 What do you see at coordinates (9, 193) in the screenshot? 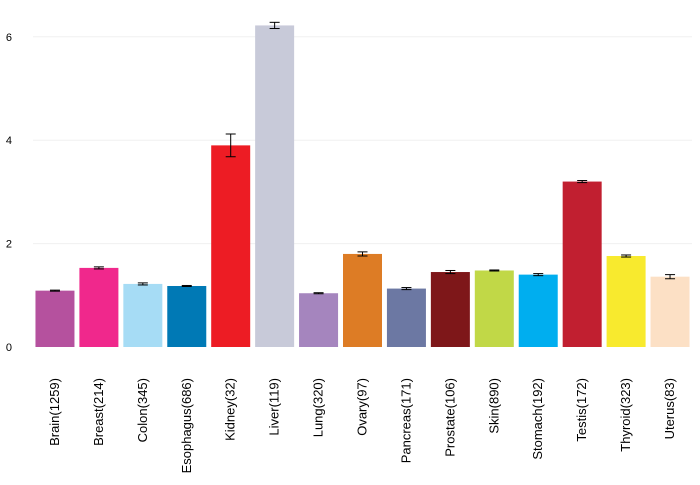
I see `y-axis: 0 2 4 6` at bounding box center [9, 193].